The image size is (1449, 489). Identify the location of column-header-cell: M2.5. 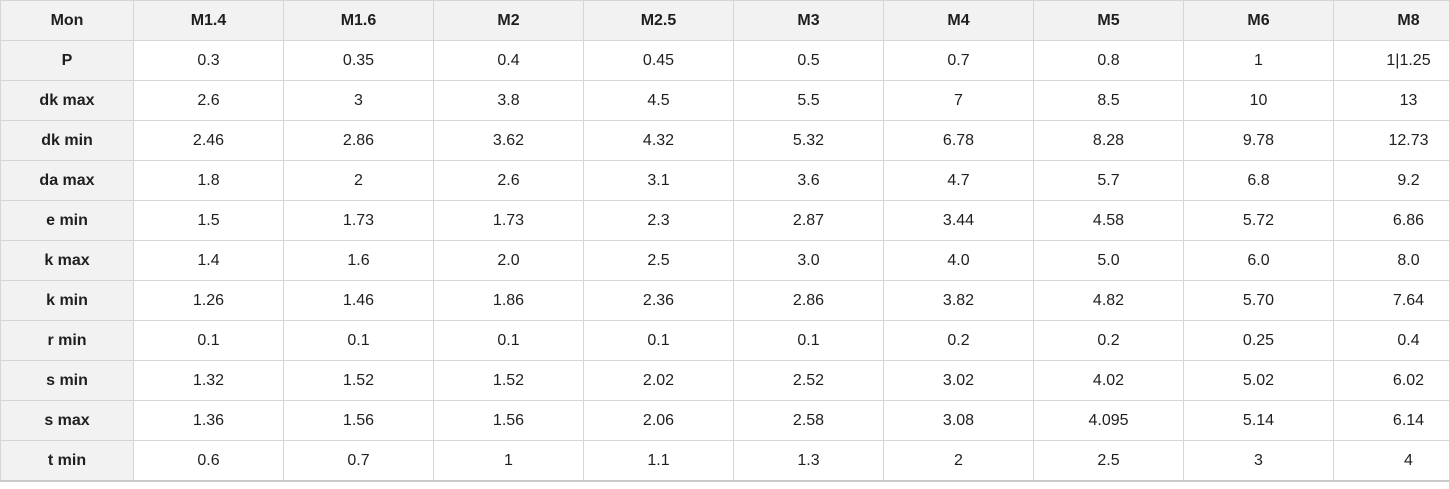
(658, 20).